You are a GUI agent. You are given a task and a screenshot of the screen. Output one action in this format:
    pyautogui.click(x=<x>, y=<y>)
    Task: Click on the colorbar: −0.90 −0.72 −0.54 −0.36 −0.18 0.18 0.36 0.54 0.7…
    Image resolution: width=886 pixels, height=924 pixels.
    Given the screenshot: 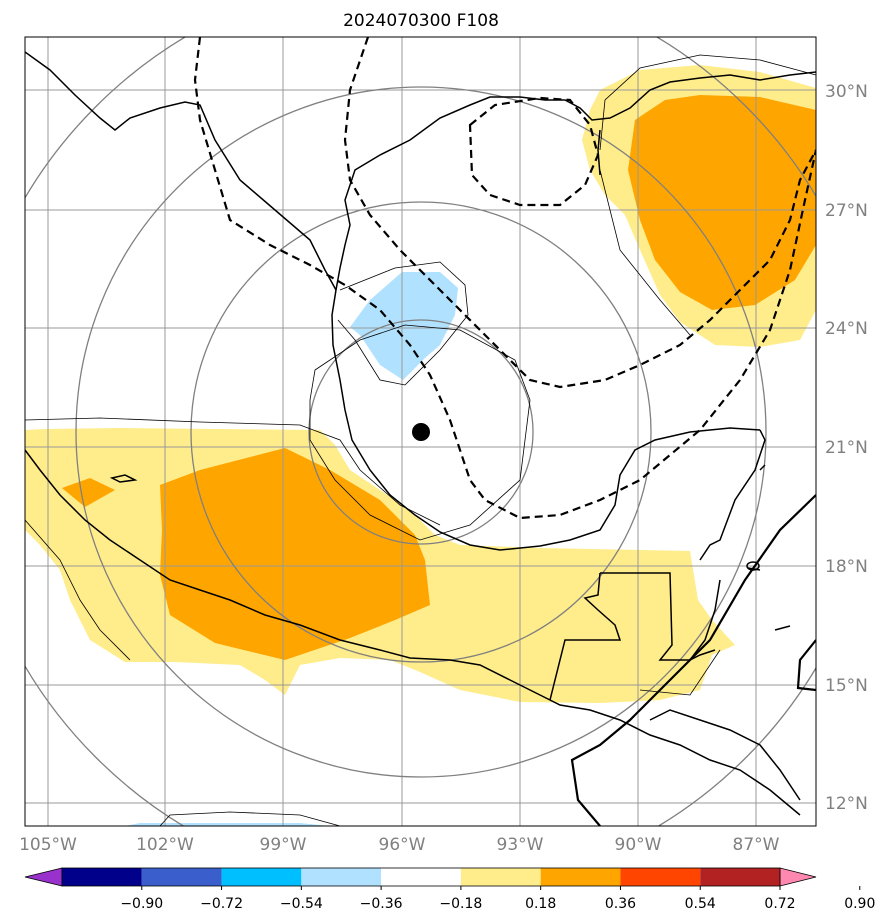 What is the action you would take?
    pyautogui.click(x=449, y=889)
    